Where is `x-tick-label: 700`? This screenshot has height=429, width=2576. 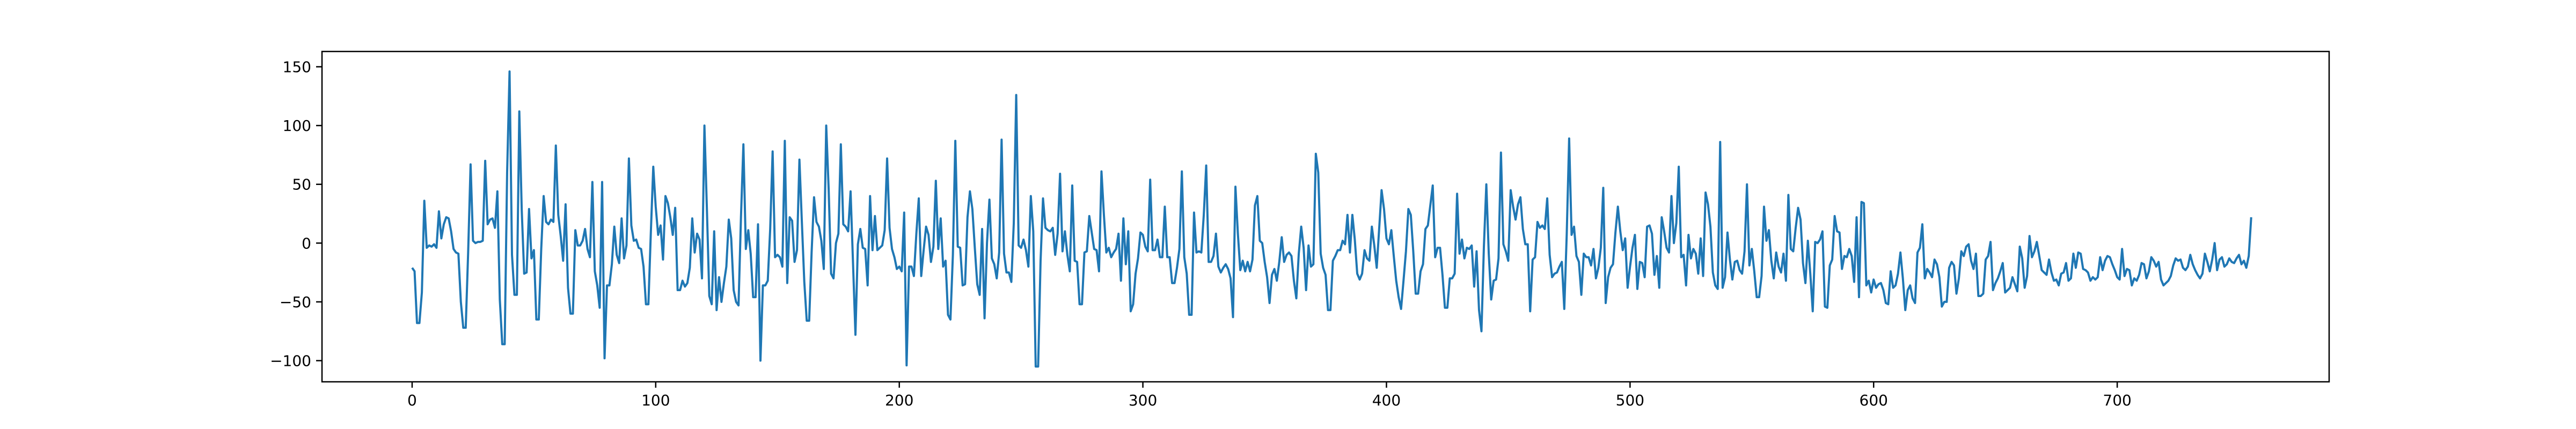
x-tick-label: 700 is located at coordinates (2117, 400).